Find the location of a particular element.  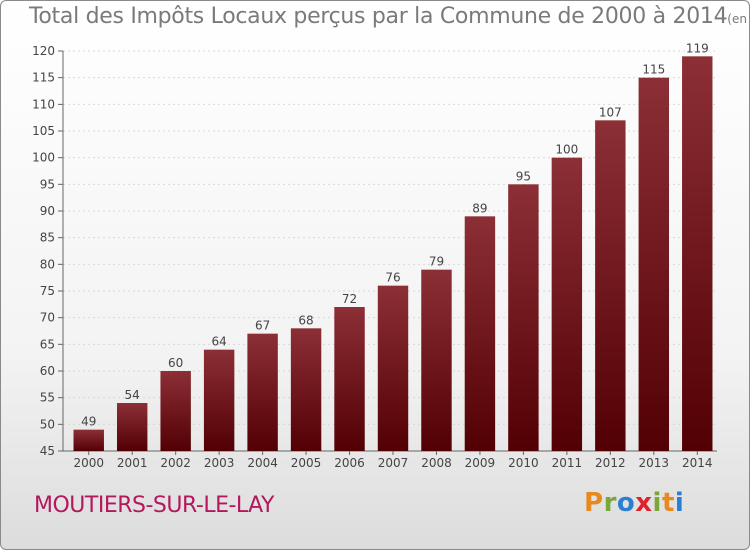

y-tick-label: 65 is located at coordinates (47, 344).